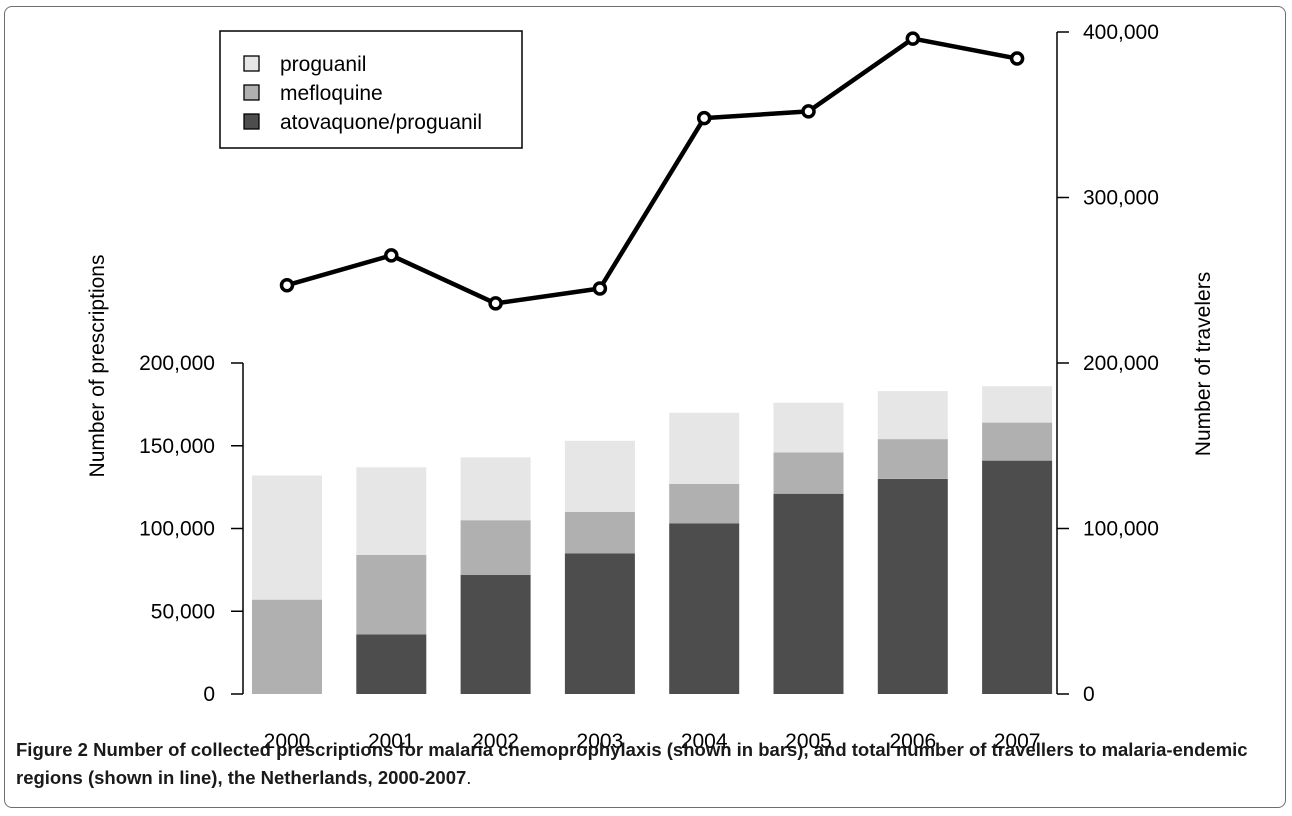 The height and width of the screenshot is (816, 1292). What do you see at coordinates (704, 448) in the screenshot?
I see `bar-proguanil-2004` at bounding box center [704, 448].